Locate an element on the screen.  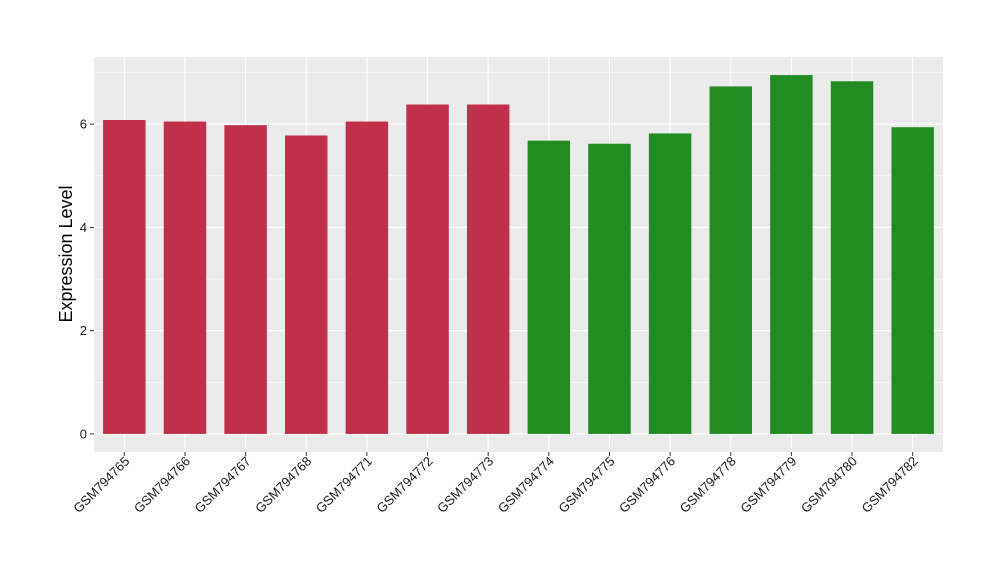
bar-GSM794766 is located at coordinates (185, 277).